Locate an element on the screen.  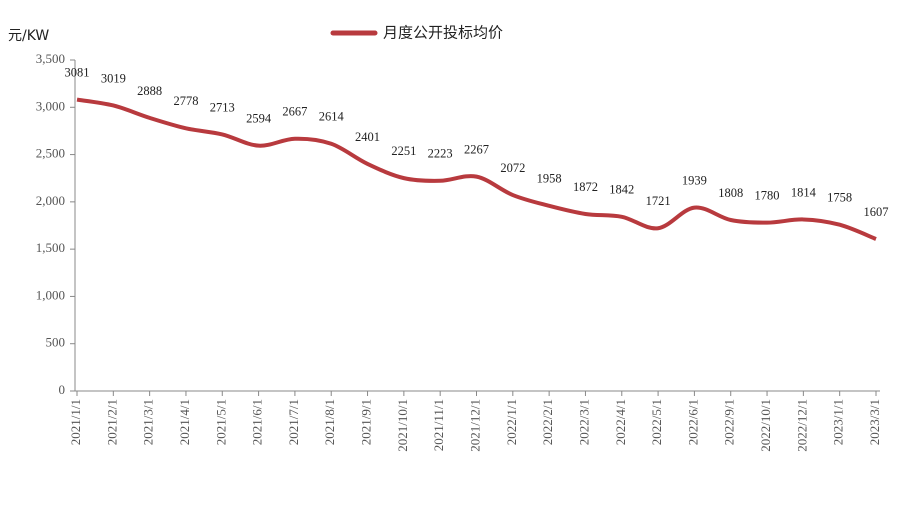
data-label: 1842 is located at coordinates (621, 190).